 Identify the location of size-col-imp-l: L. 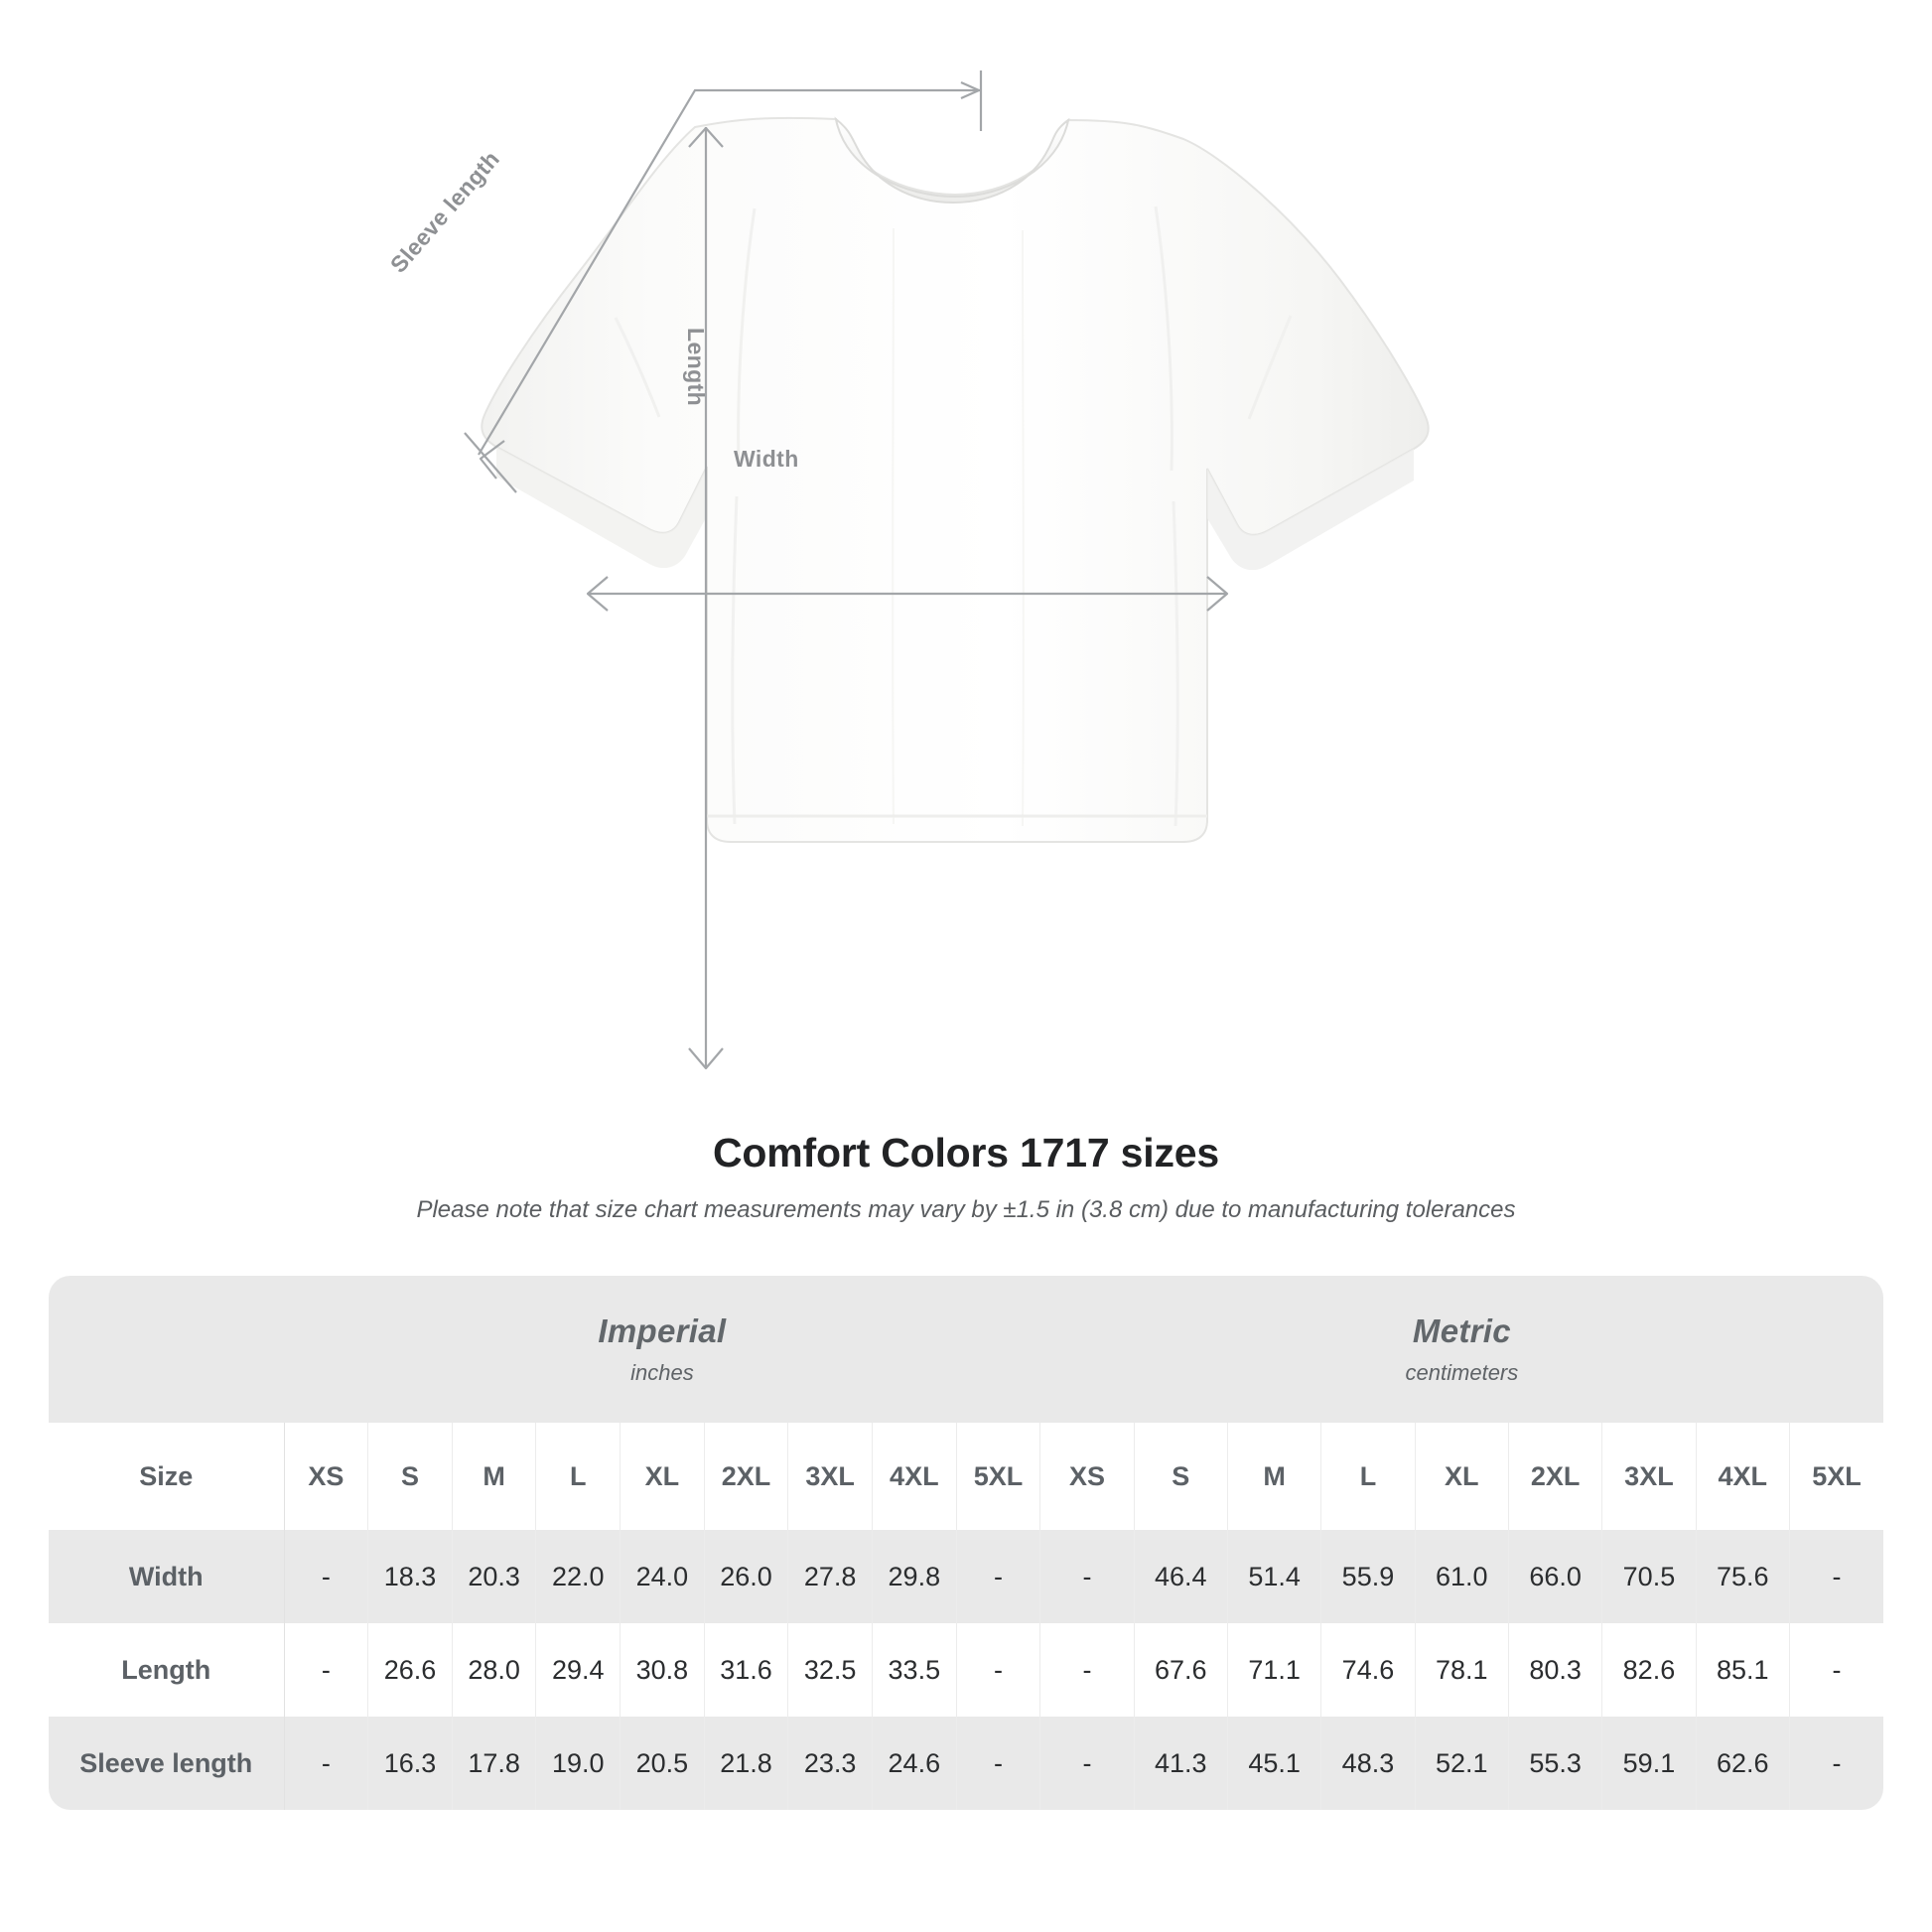
(578, 1477).